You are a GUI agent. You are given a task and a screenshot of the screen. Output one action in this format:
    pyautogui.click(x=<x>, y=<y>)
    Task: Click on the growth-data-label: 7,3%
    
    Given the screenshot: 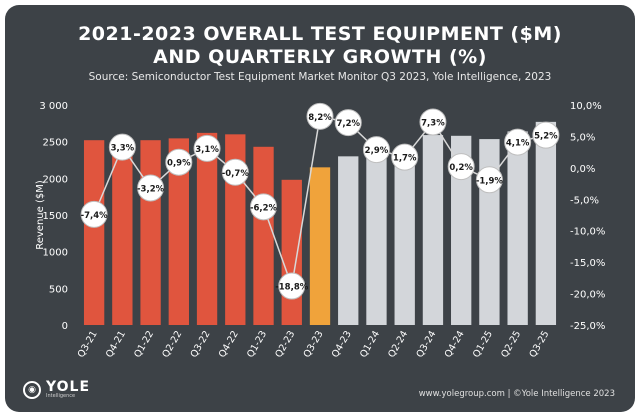 What is the action you would take?
    pyautogui.click(x=433, y=123)
    